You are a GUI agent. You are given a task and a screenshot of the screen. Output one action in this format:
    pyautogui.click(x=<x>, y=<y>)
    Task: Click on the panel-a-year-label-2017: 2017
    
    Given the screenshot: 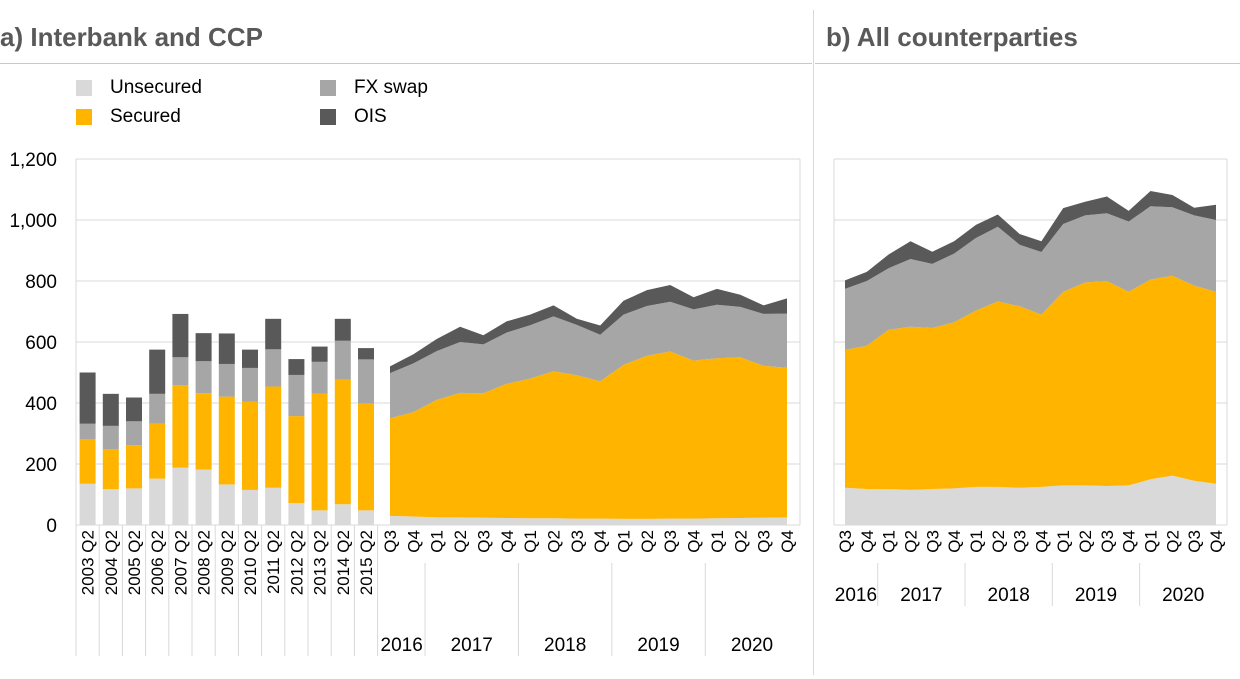 What is the action you would take?
    pyautogui.click(x=472, y=645)
    